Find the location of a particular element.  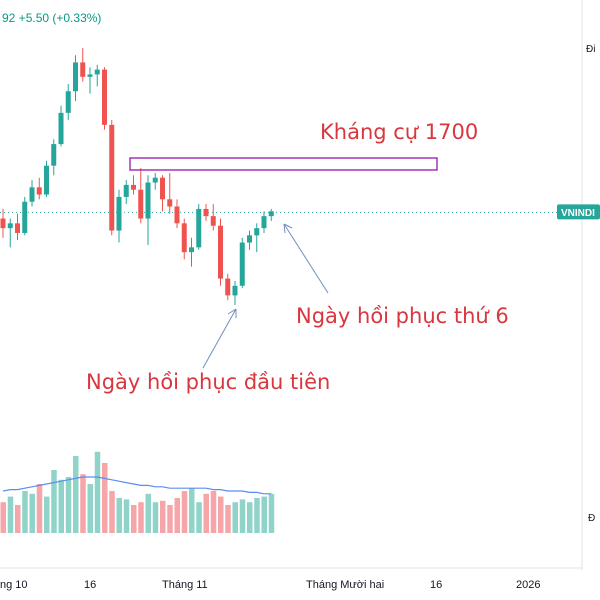

x-tick-label: ng 10 is located at coordinates (14, 585).